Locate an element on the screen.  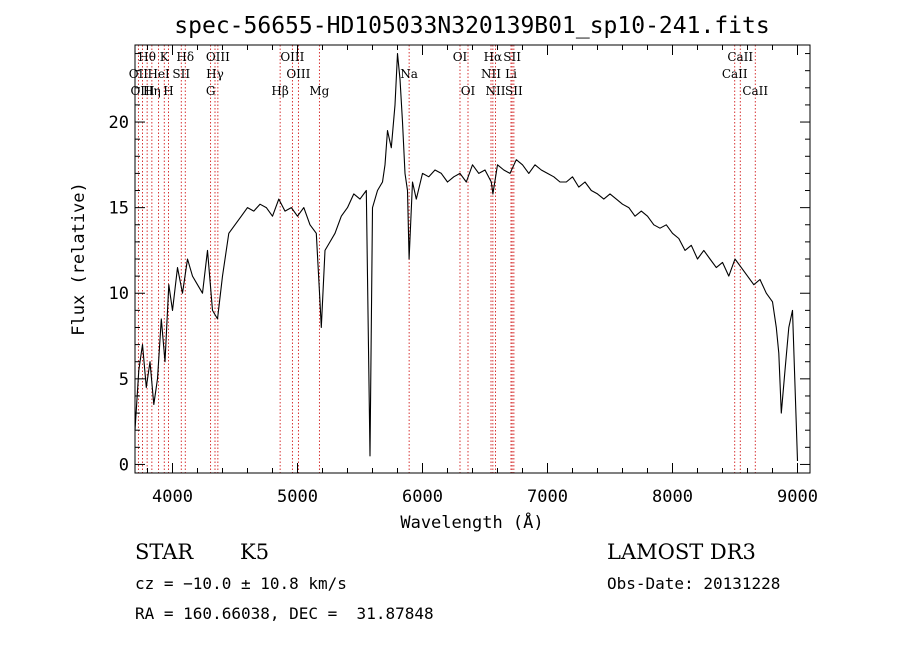
line-label-8: H is located at coordinates (168, 91).